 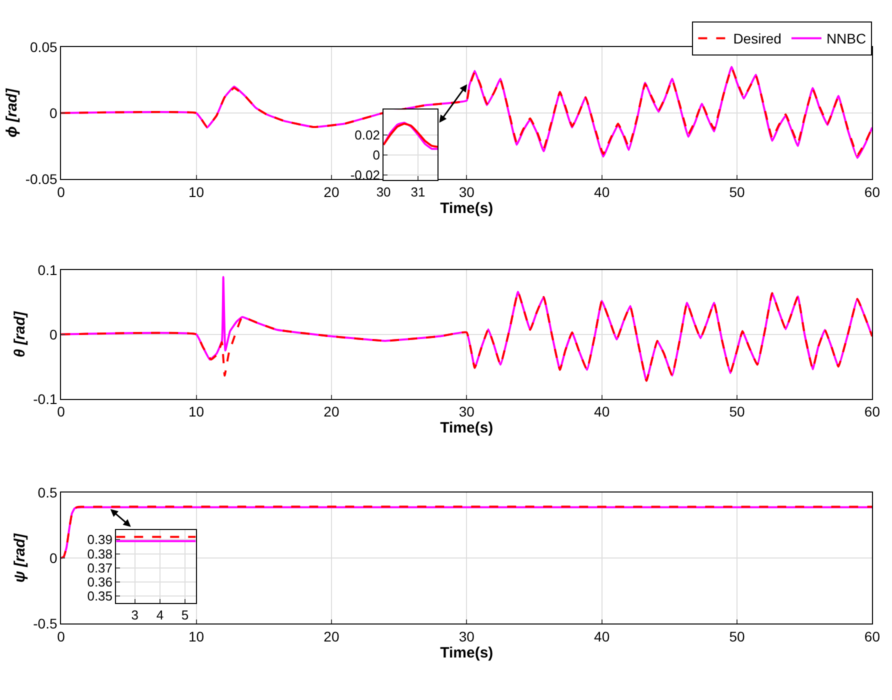 I want to click on y-tick-label: 0.5, so click(x=48, y=492).